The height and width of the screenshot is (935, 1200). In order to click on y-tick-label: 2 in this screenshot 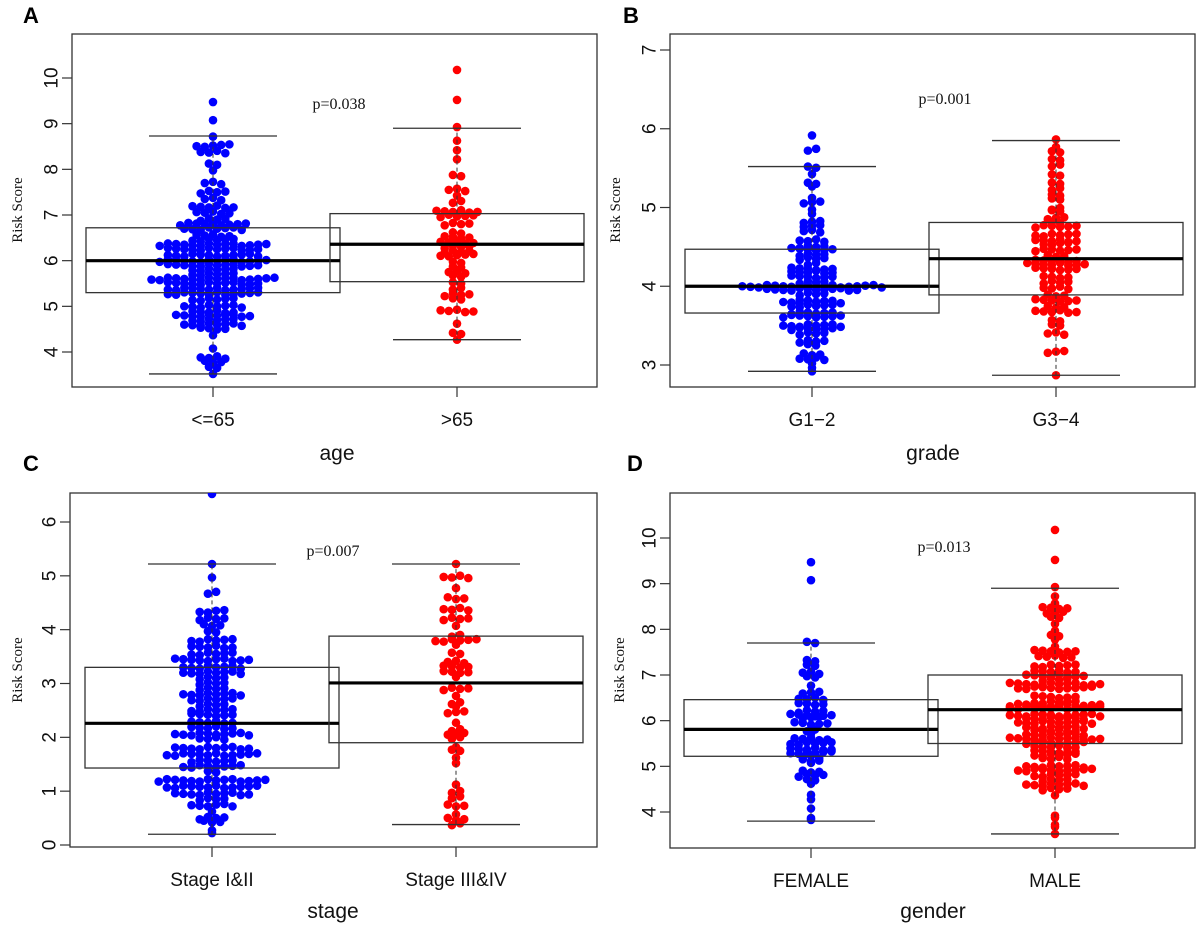, I will do `click(50, 737)`.